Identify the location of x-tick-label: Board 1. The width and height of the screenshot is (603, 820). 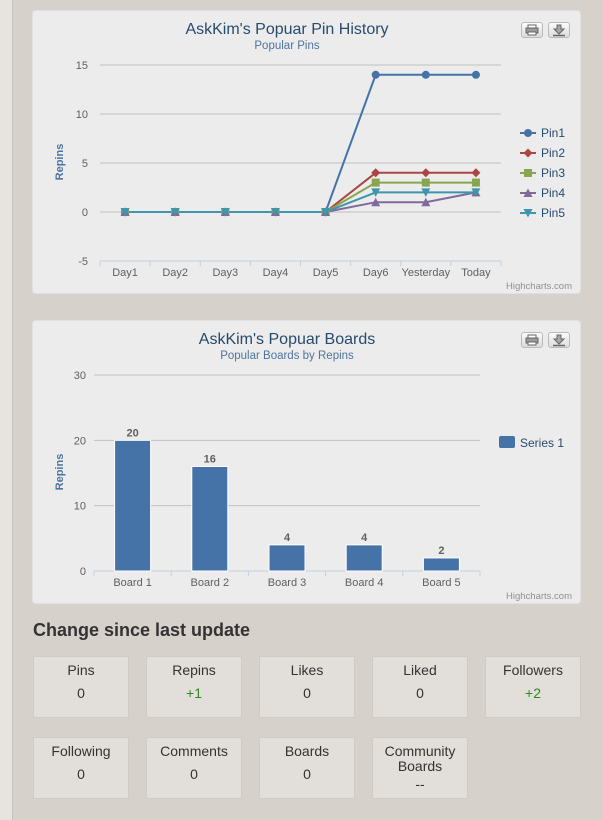
(132, 583).